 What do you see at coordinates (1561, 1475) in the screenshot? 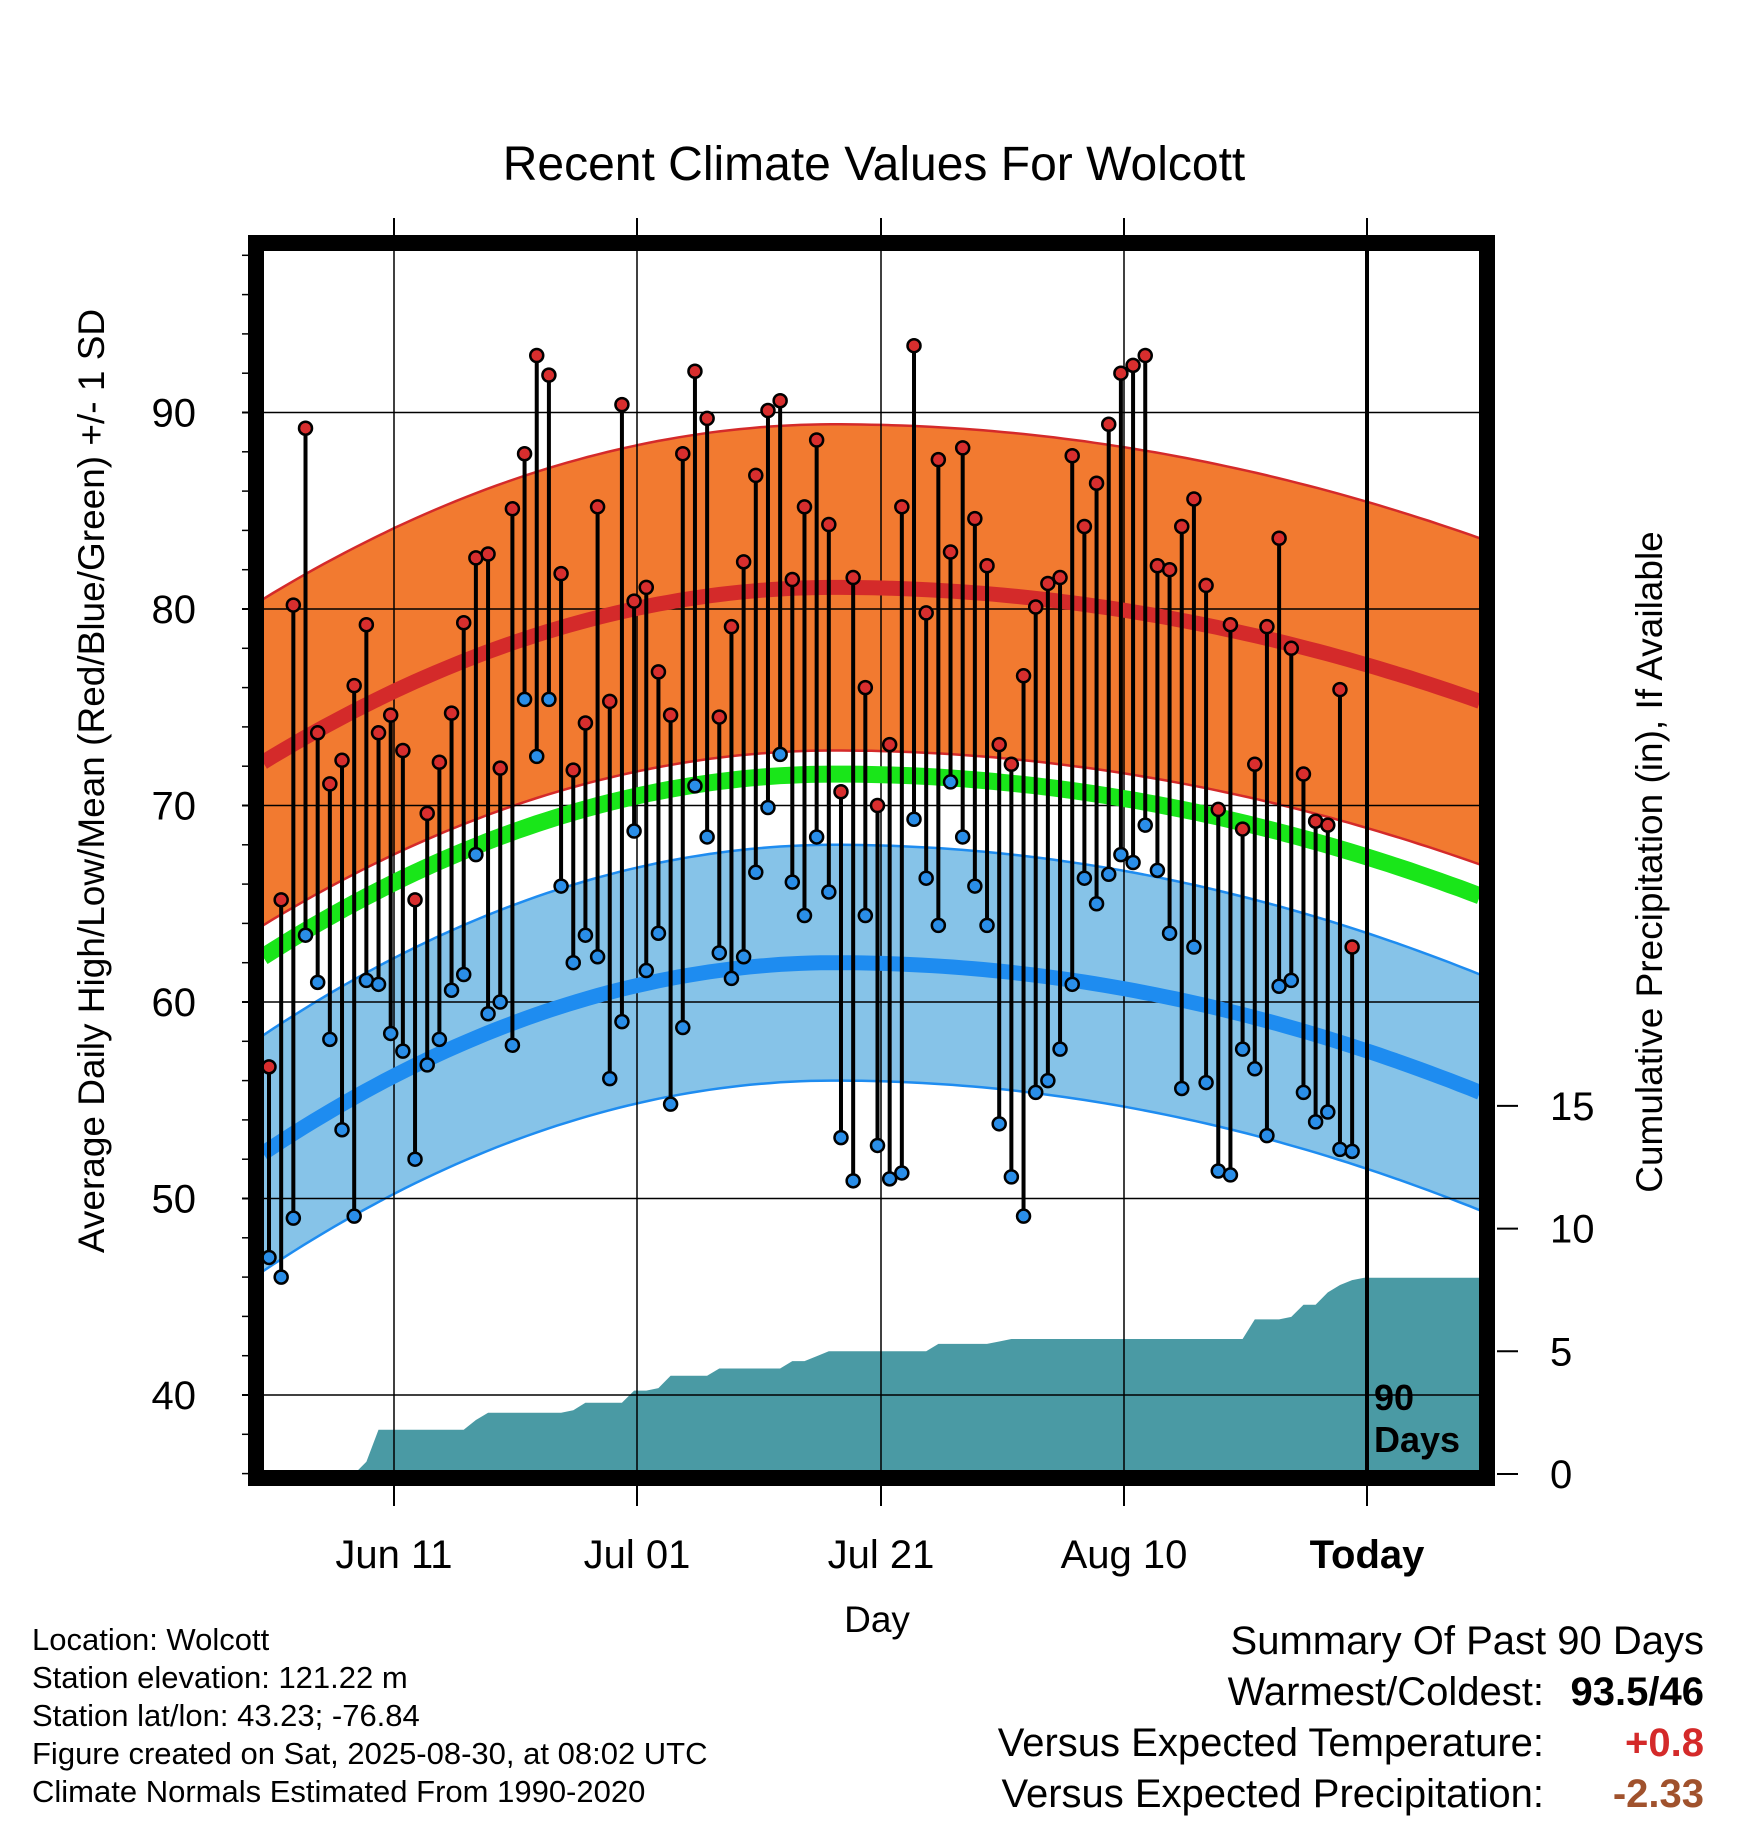
I see `y2-tick-label-0: 0` at bounding box center [1561, 1475].